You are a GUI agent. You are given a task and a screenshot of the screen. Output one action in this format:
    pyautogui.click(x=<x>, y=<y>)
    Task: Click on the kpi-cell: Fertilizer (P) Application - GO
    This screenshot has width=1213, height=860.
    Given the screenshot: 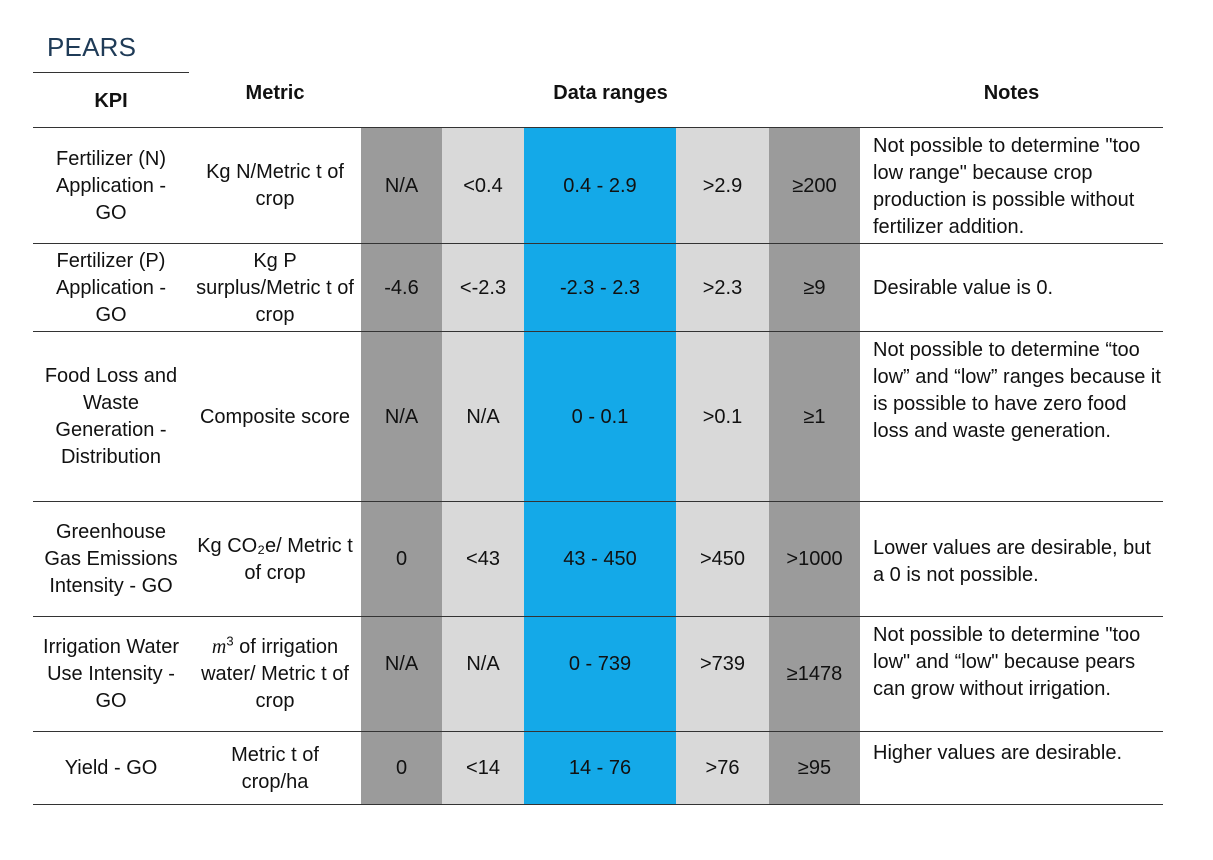 What is the action you would take?
    pyautogui.click(x=111, y=287)
    